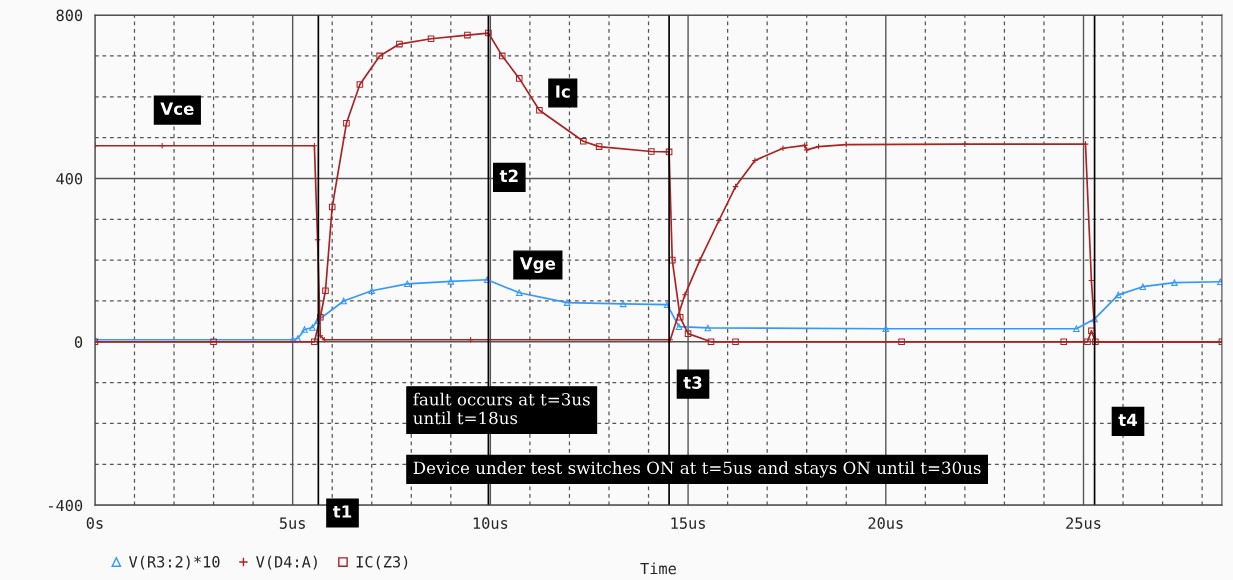 The width and height of the screenshot is (1233, 580). Describe the element at coordinates (69, 15) in the screenshot. I see `y-tick-label: 800` at that location.